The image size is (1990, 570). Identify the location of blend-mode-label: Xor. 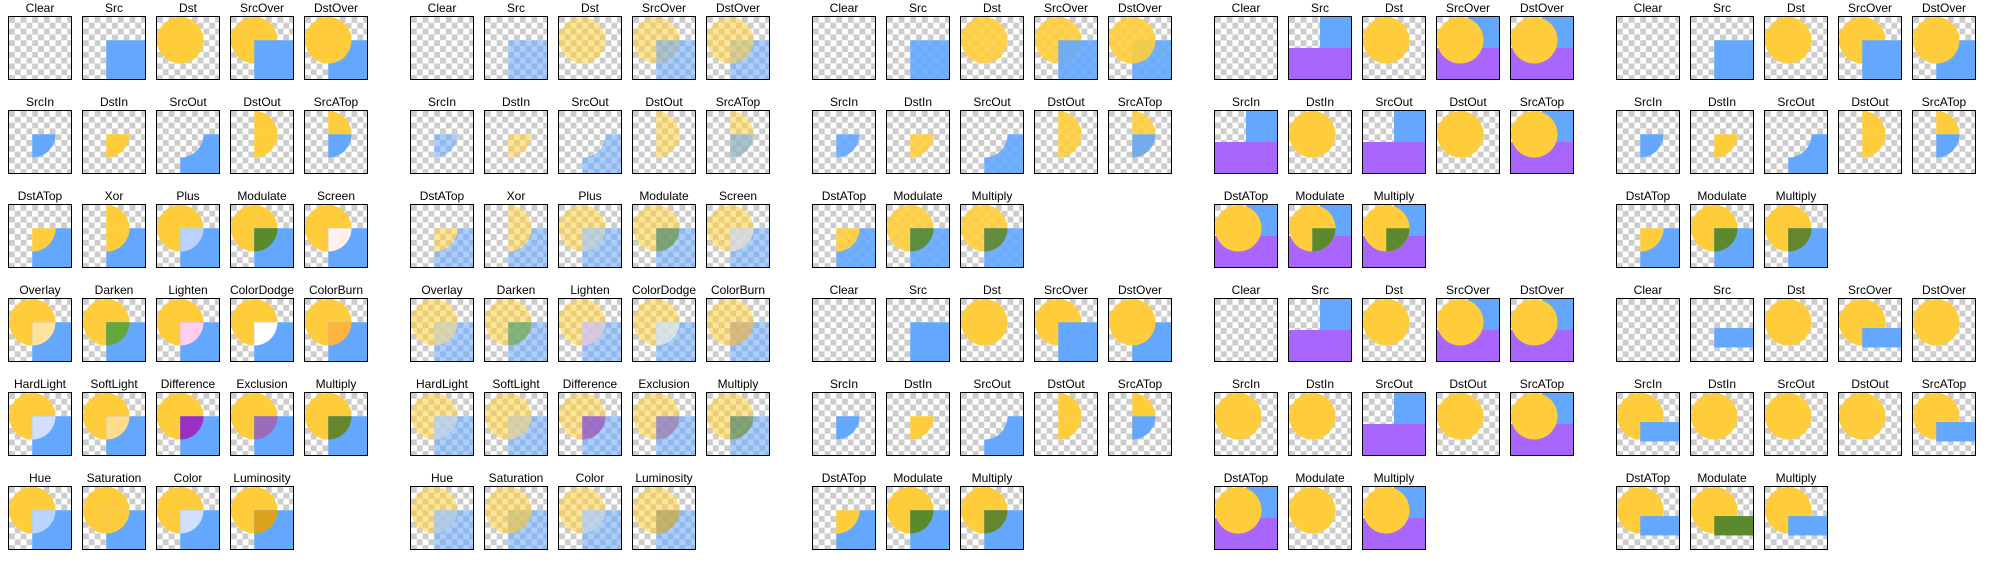
(114, 196).